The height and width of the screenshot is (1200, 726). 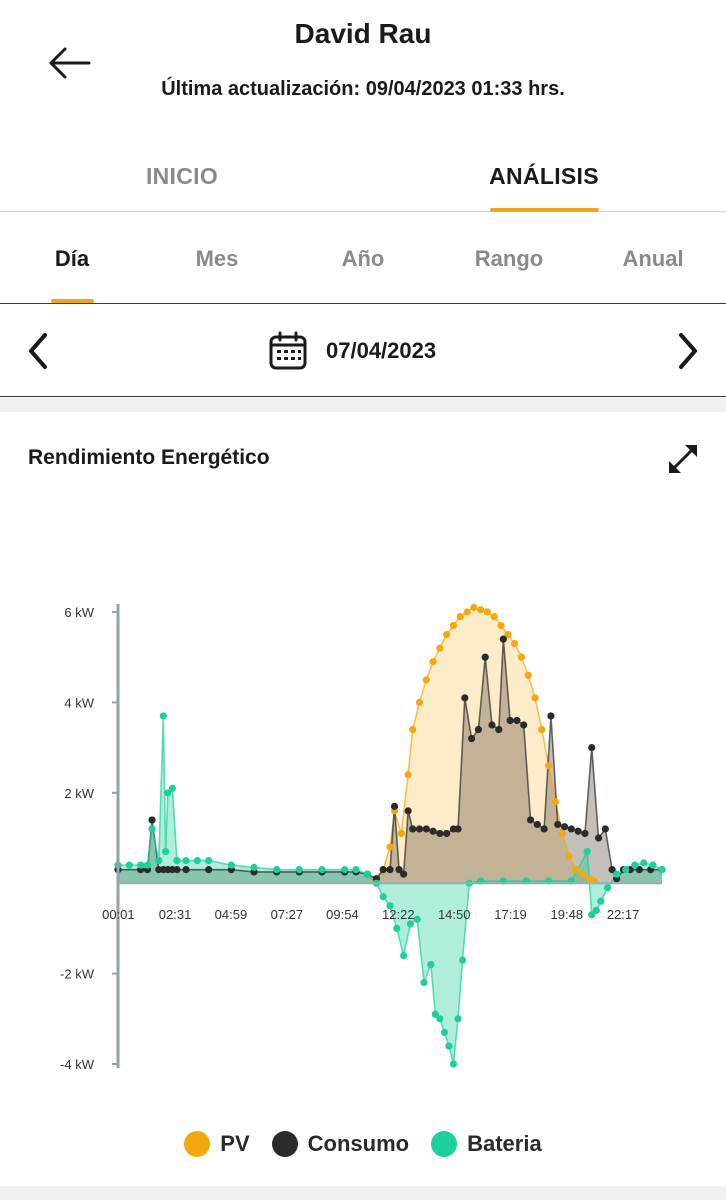 I want to click on tab-mes: Mes, so click(x=217, y=258).